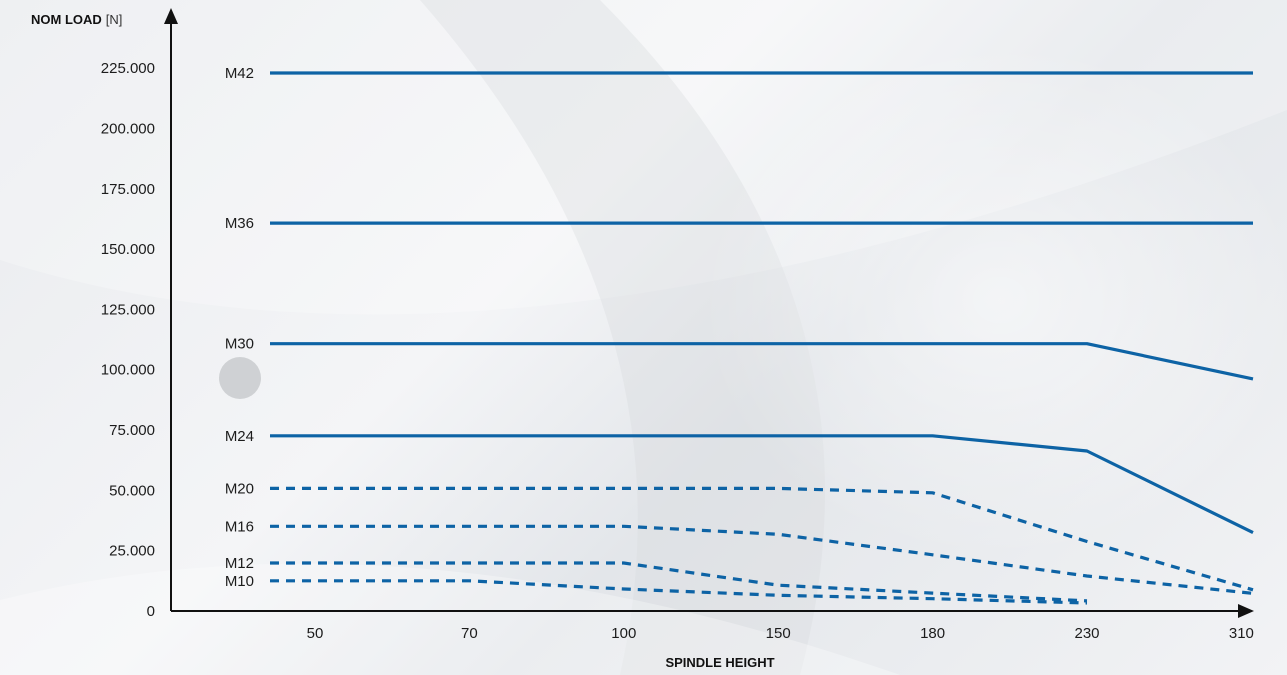 Image resolution: width=1287 pixels, height=675 pixels. What do you see at coordinates (128, 68) in the screenshot?
I see `y-tick-label: 225.000` at bounding box center [128, 68].